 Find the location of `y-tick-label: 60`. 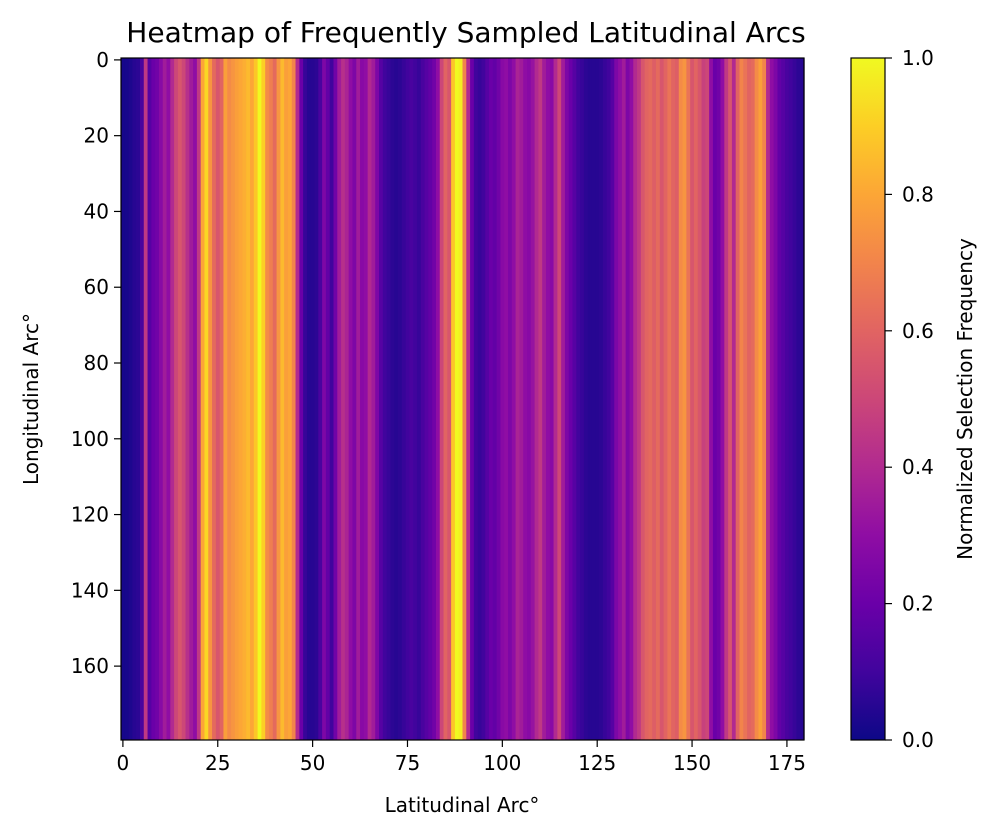

y-tick-label: 60 is located at coordinates (96, 287).